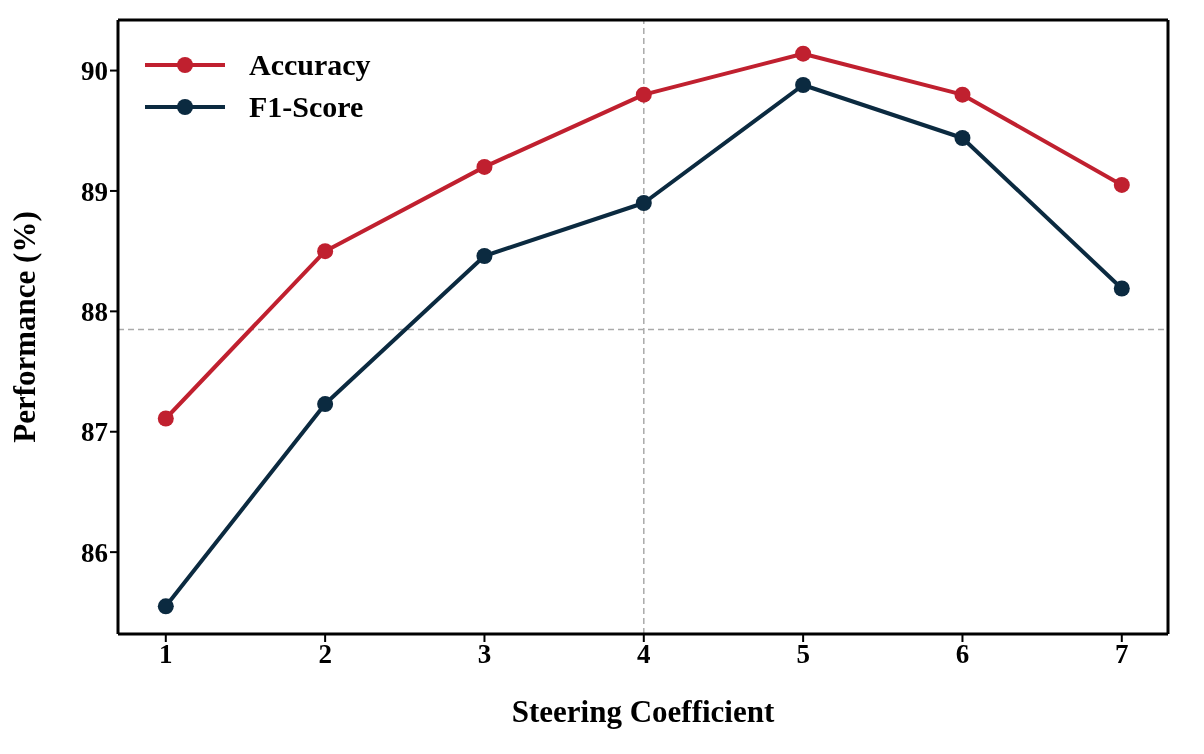 The image size is (1204, 754). Describe the element at coordinates (306, 107) in the screenshot. I see `legend-label: F1-Score` at that location.